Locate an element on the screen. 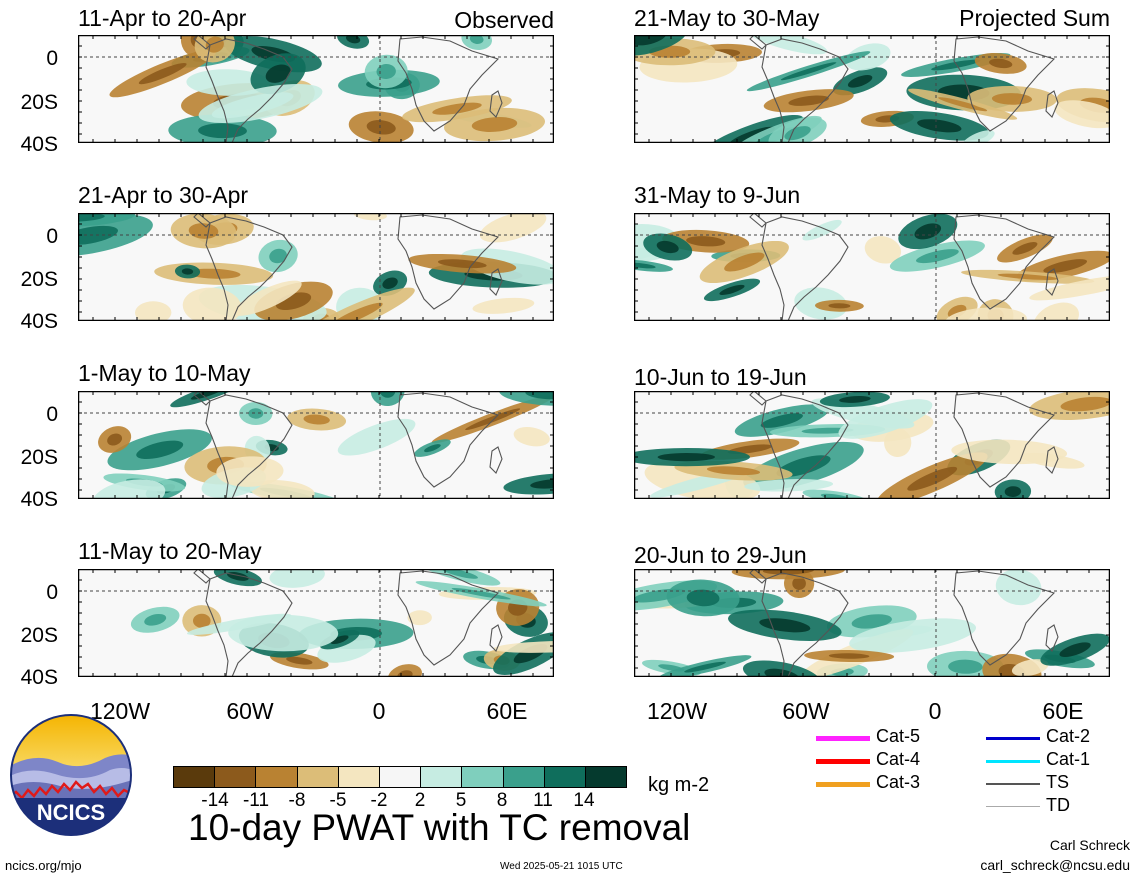 Image resolution: width=1135 pixels, height=879 pixels. cat2-swatch is located at coordinates (1013, 738).